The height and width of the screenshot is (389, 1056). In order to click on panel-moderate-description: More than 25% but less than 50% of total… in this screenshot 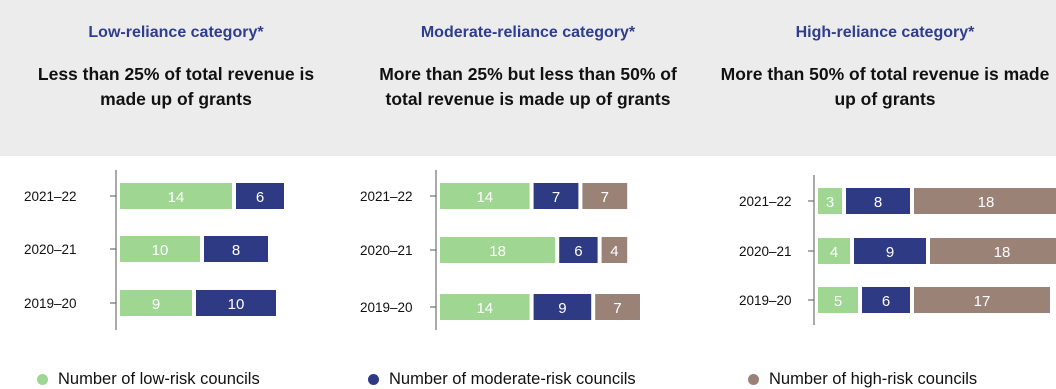, I will do `click(528, 86)`.